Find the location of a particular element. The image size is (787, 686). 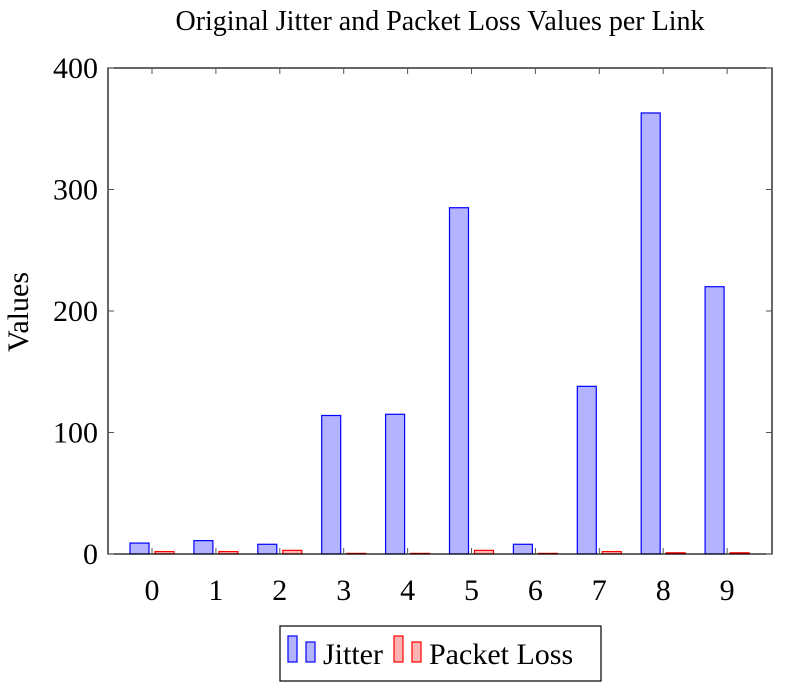

x-tick-label: 9 is located at coordinates (727, 590).